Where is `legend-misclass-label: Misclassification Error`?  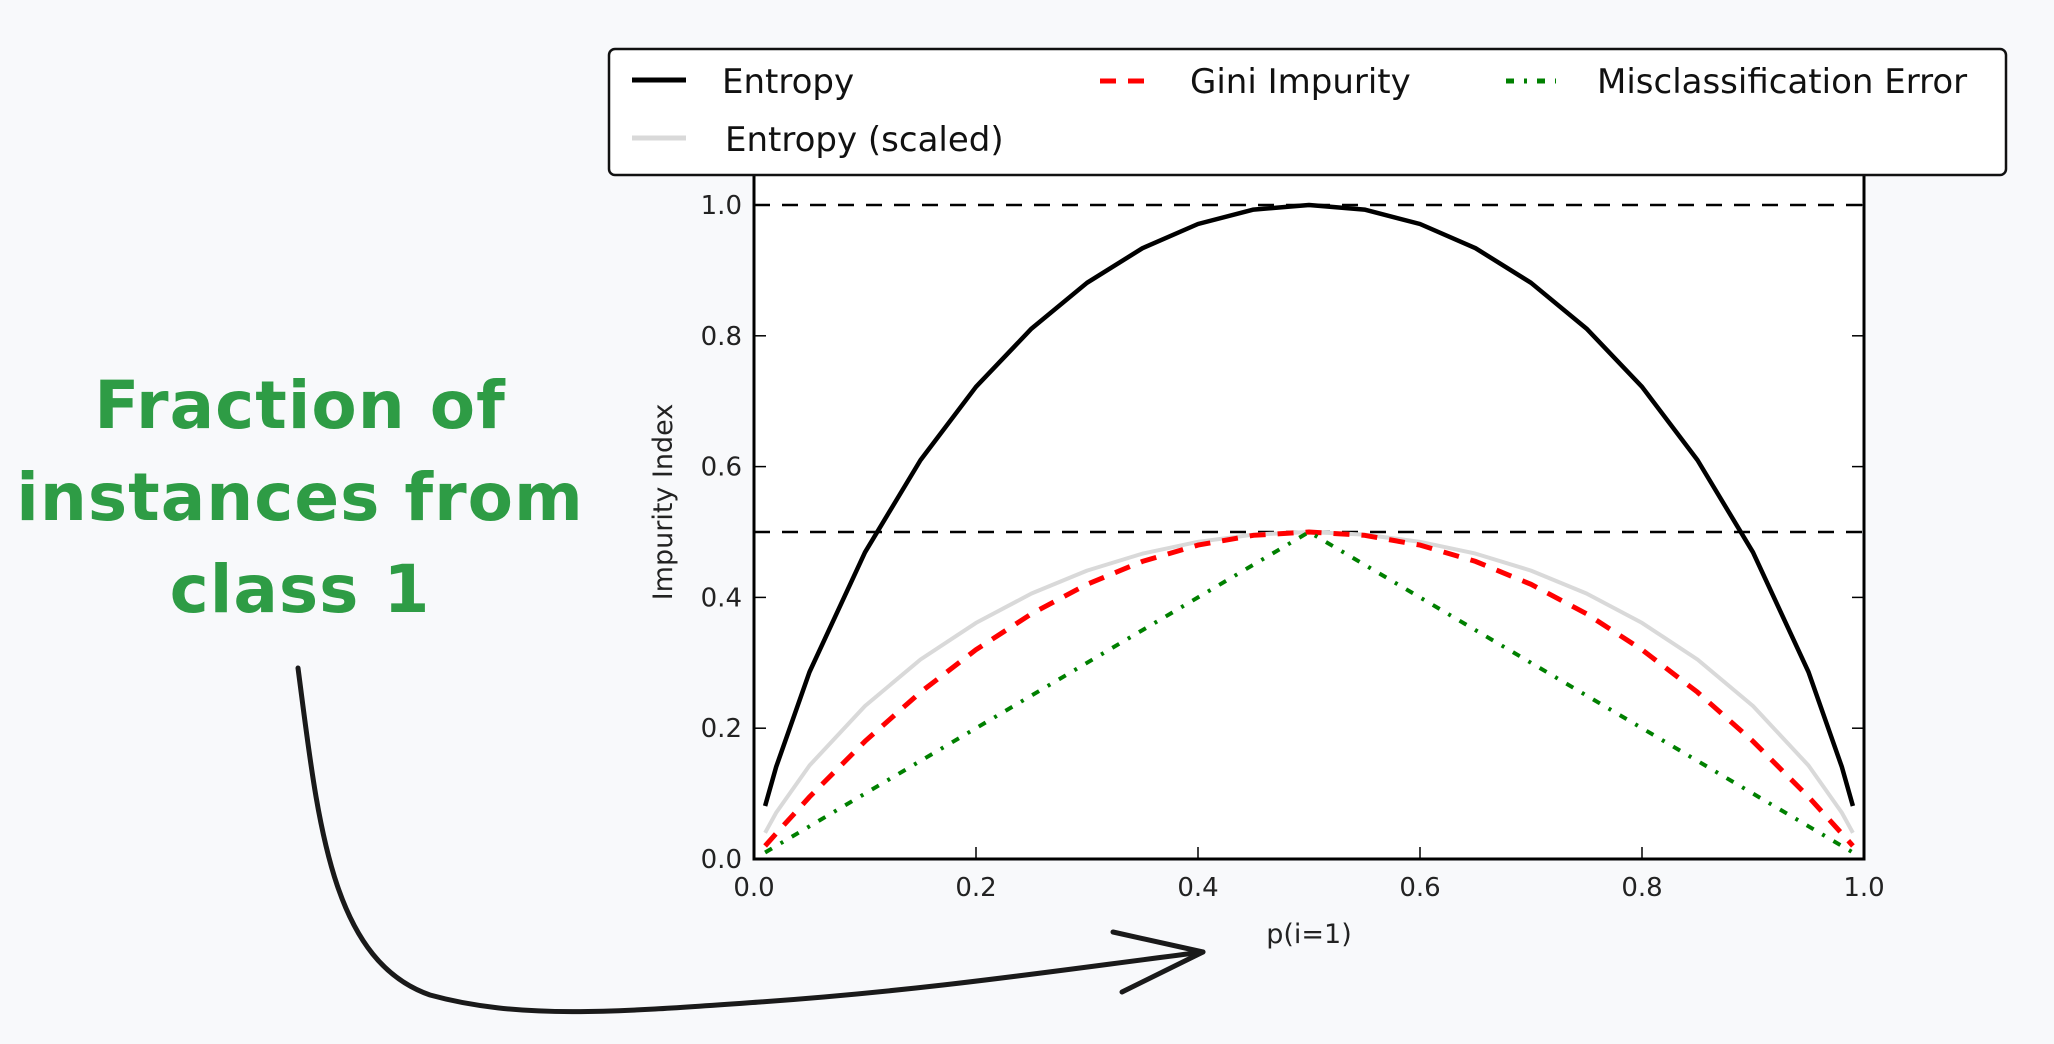 legend-misclass-label: Misclassification Error is located at coordinates (1782, 82).